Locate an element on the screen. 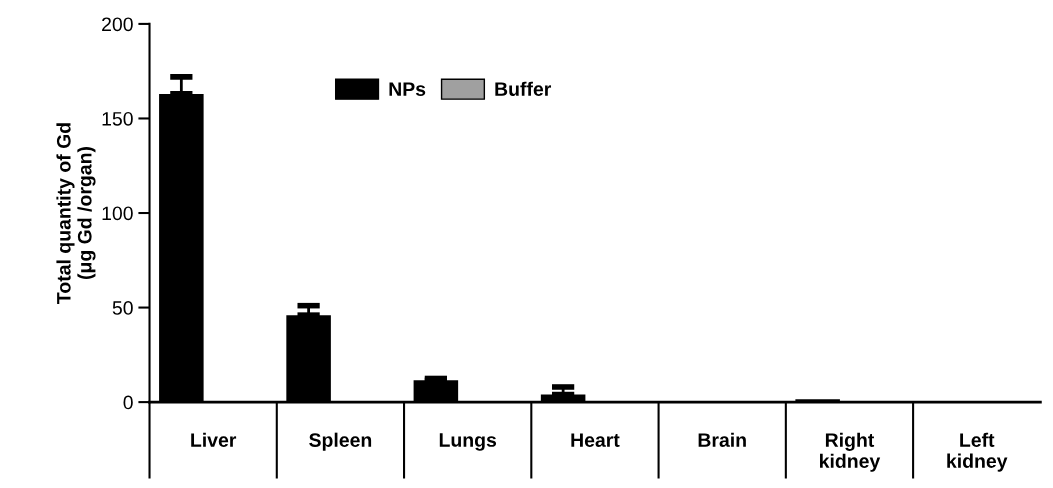 Image resolution: width=1053 pixels, height=488 pixels. y-tick-label: 100 is located at coordinates (117, 213).